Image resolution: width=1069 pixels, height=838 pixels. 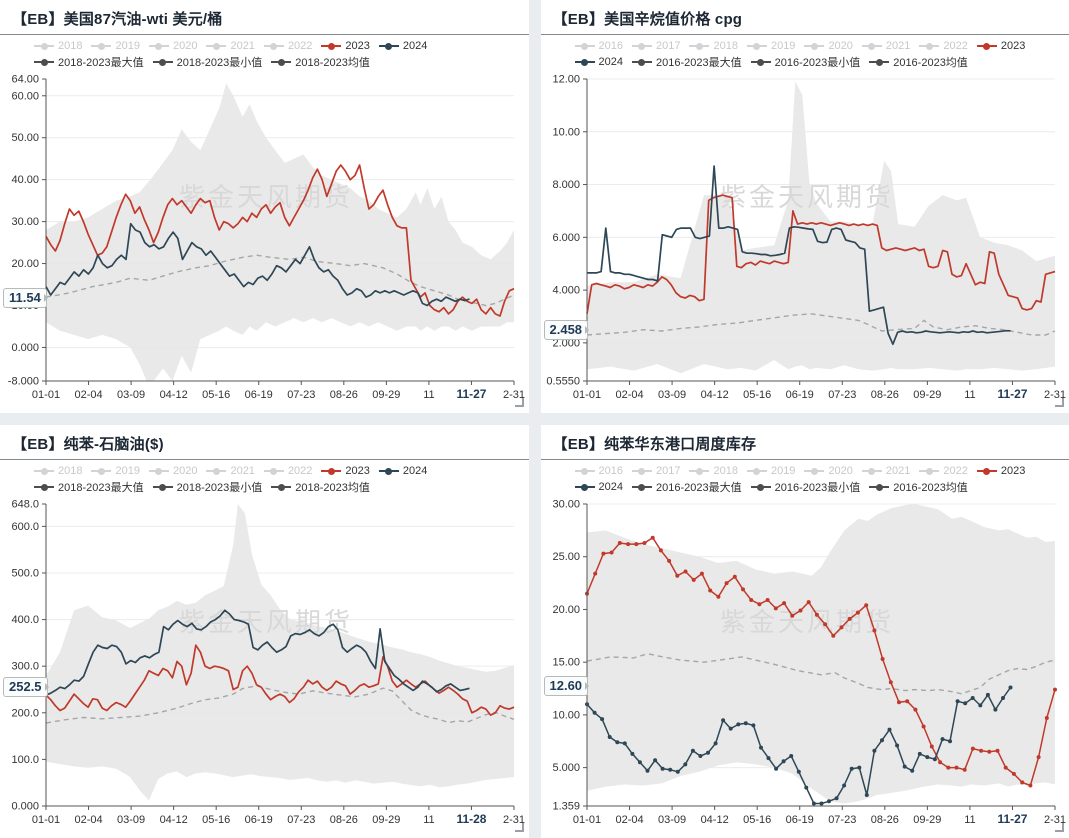 I want to click on x-tick-label: 02-04, so click(x=629, y=395).